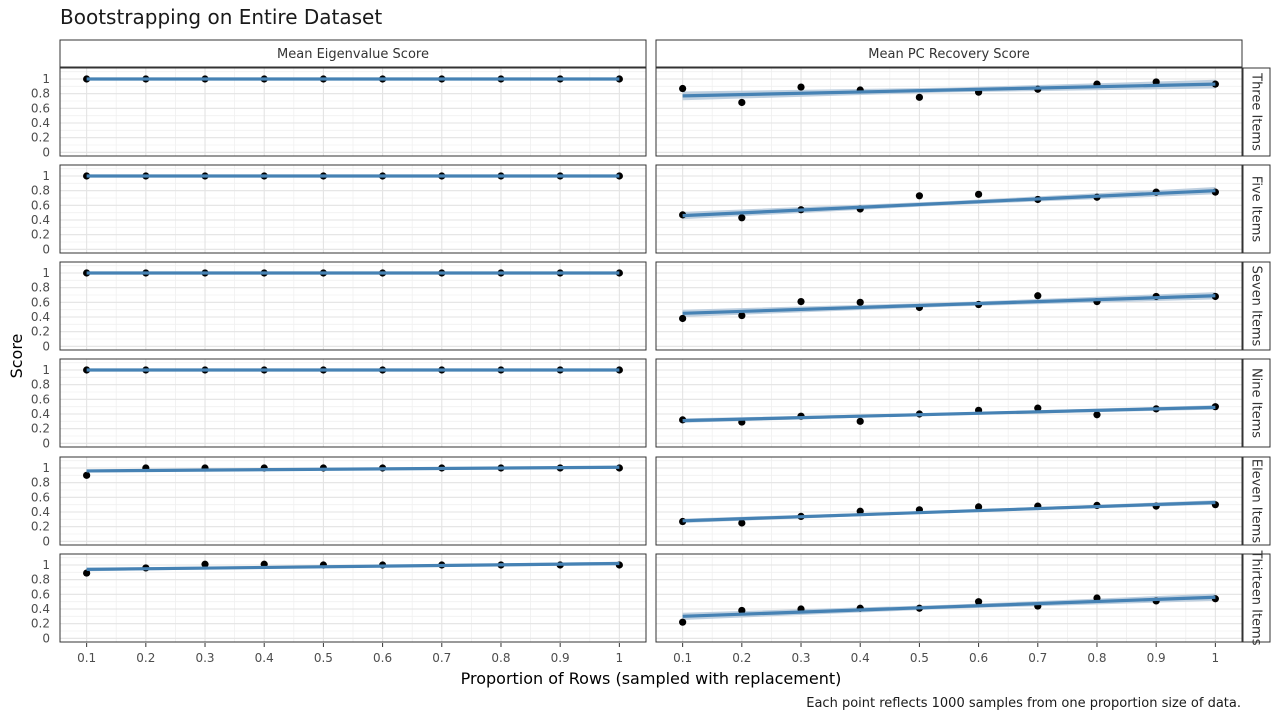 The image size is (1280, 720). Describe the element at coordinates (800, 658) in the screenshot. I see `x-tick-label: 0.3` at that location.